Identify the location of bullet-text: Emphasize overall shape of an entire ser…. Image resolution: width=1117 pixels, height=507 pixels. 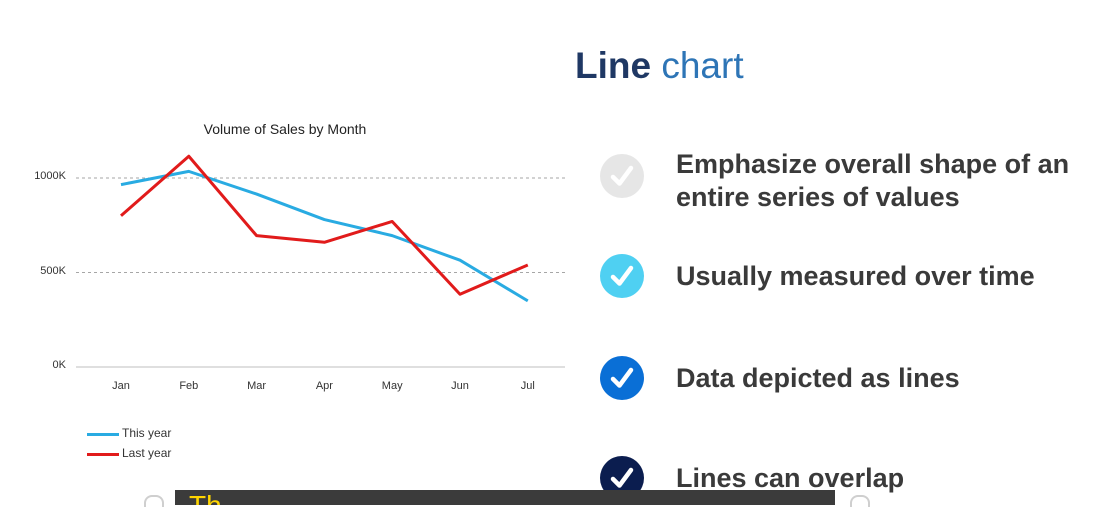
(873, 180).